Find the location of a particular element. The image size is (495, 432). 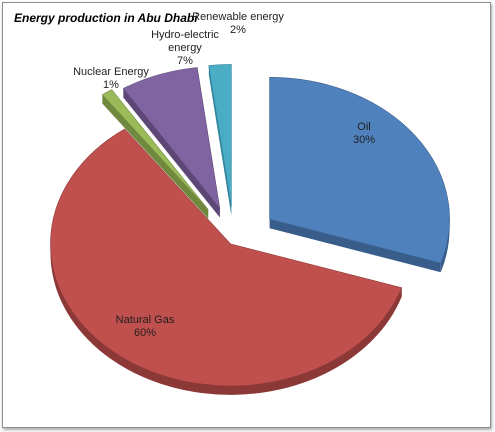

data-label-renewable-energy: Renewable energy 2% is located at coordinates (238, 23).